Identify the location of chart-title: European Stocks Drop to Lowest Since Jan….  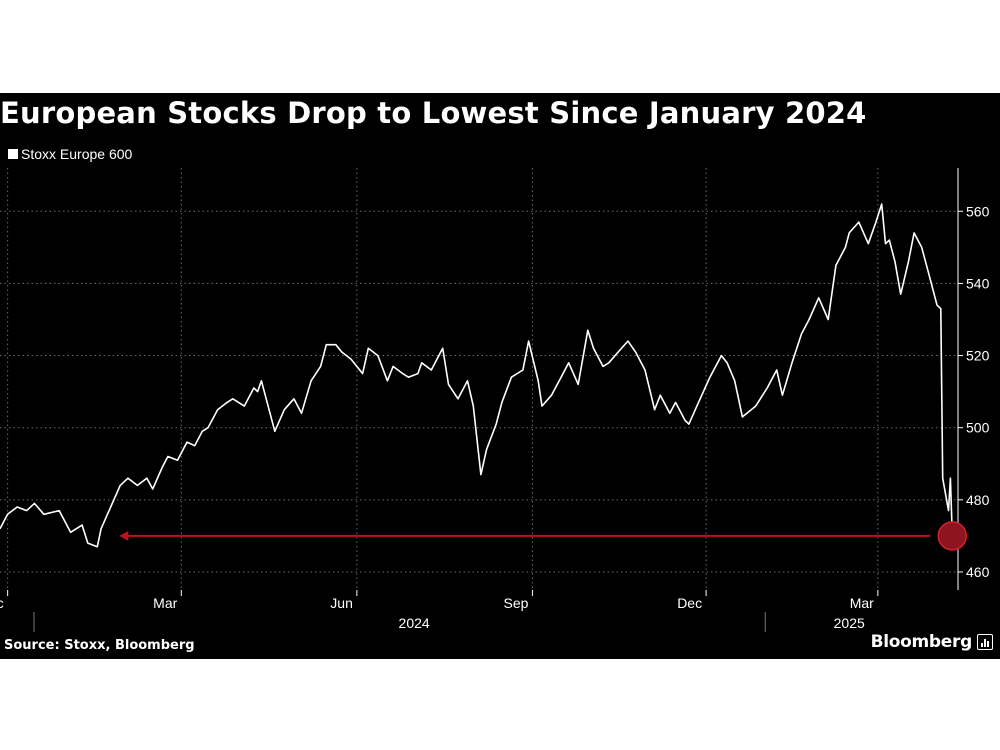
(433, 113).